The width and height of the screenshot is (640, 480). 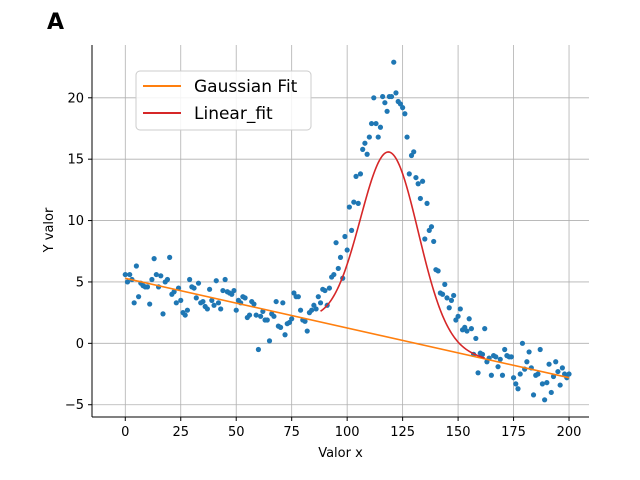 I want to click on y-tick-label: 20, so click(x=75, y=98).